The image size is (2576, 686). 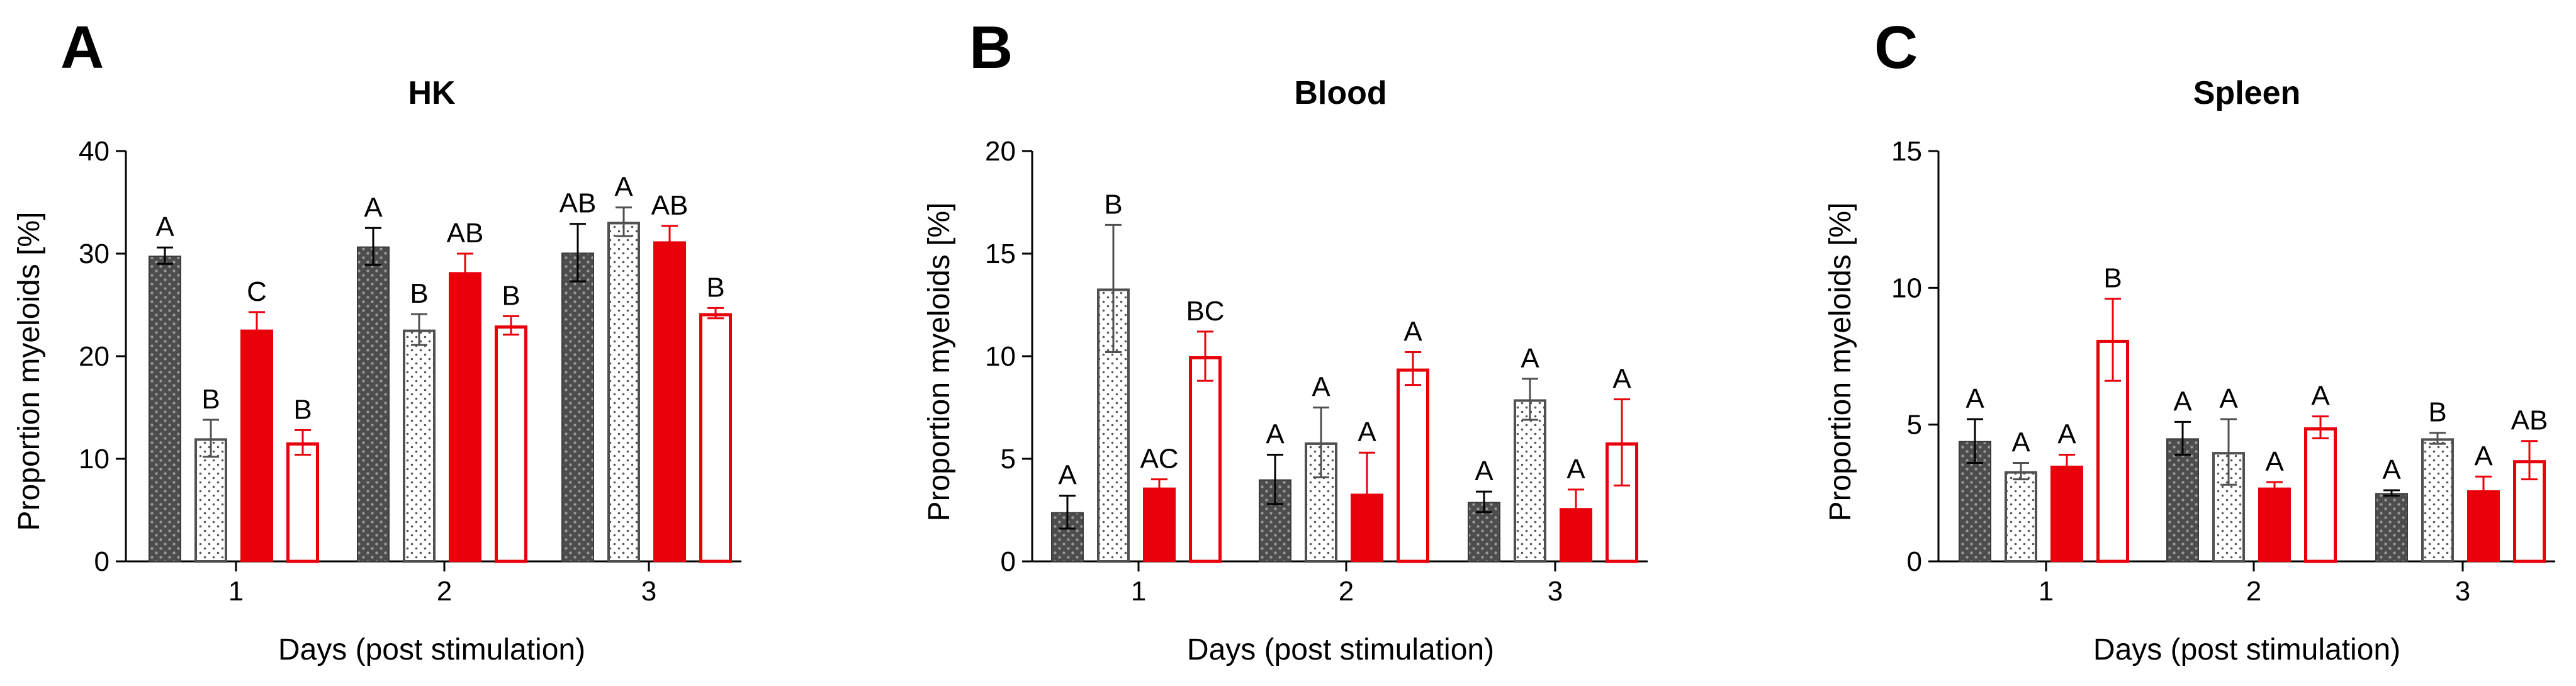 I want to click on error-bar-spleen-red-outline-day3, so click(x=2529, y=460).